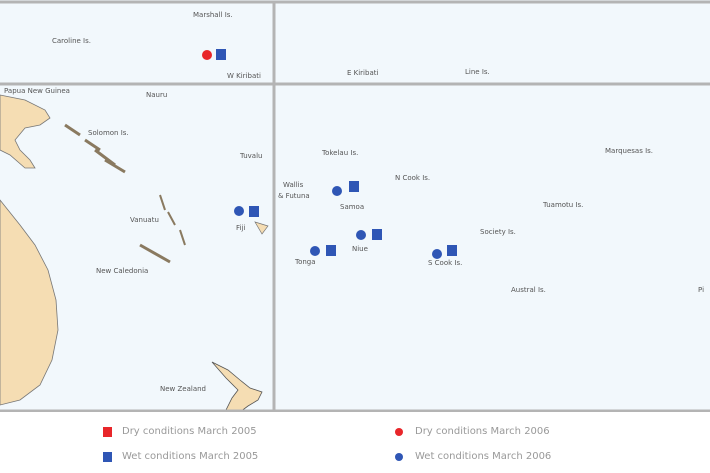 The width and height of the screenshot is (710, 473). Describe the element at coordinates (95, 148) in the screenshot. I see `solomon-islands` at that location.